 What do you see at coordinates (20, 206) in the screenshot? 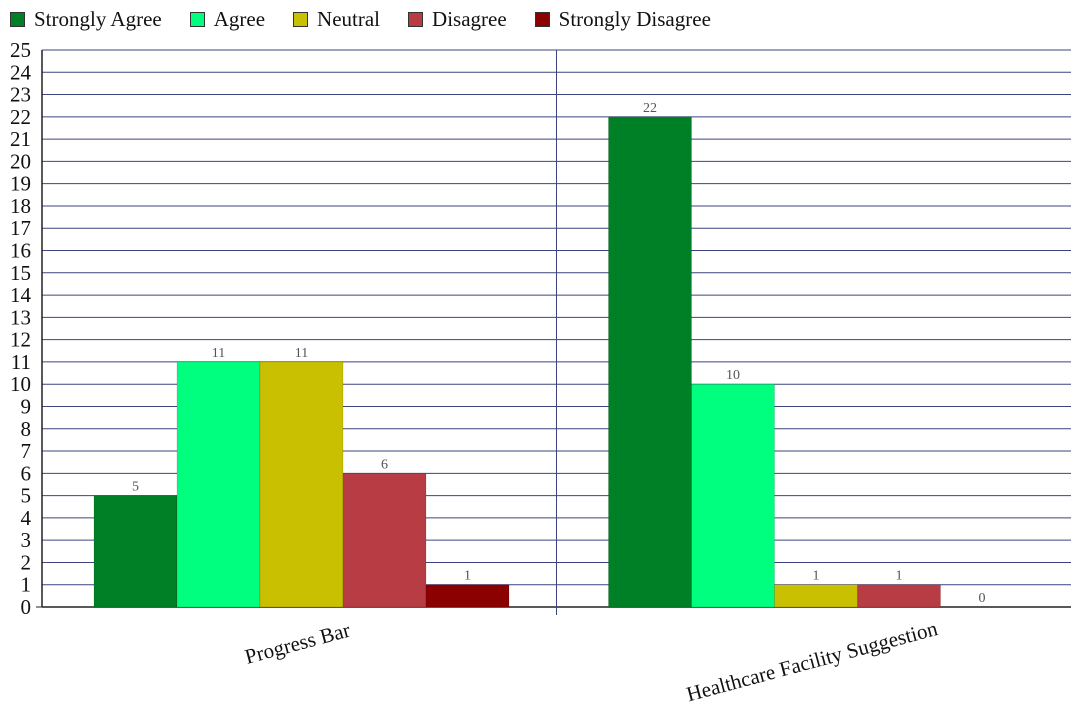
I see `y-tick-label: 18` at bounding box center [20, 206].